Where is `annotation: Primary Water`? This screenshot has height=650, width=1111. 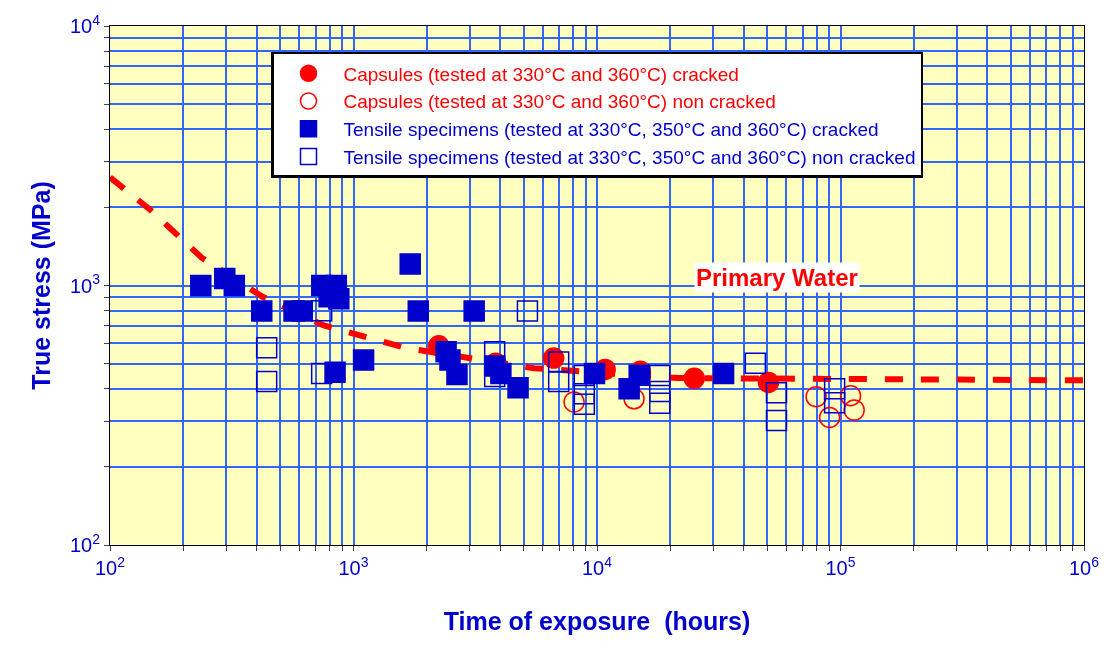 annotation: Primary Water is located at coordinates (777, 277).